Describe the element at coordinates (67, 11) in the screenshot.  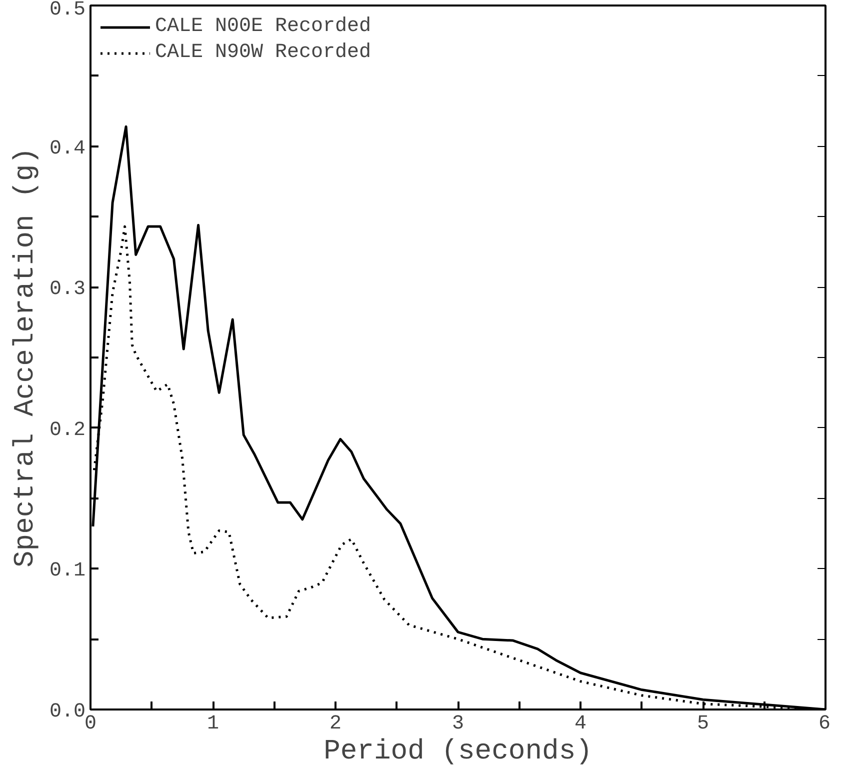
I see `y-tick-label: 0.5` at that location.